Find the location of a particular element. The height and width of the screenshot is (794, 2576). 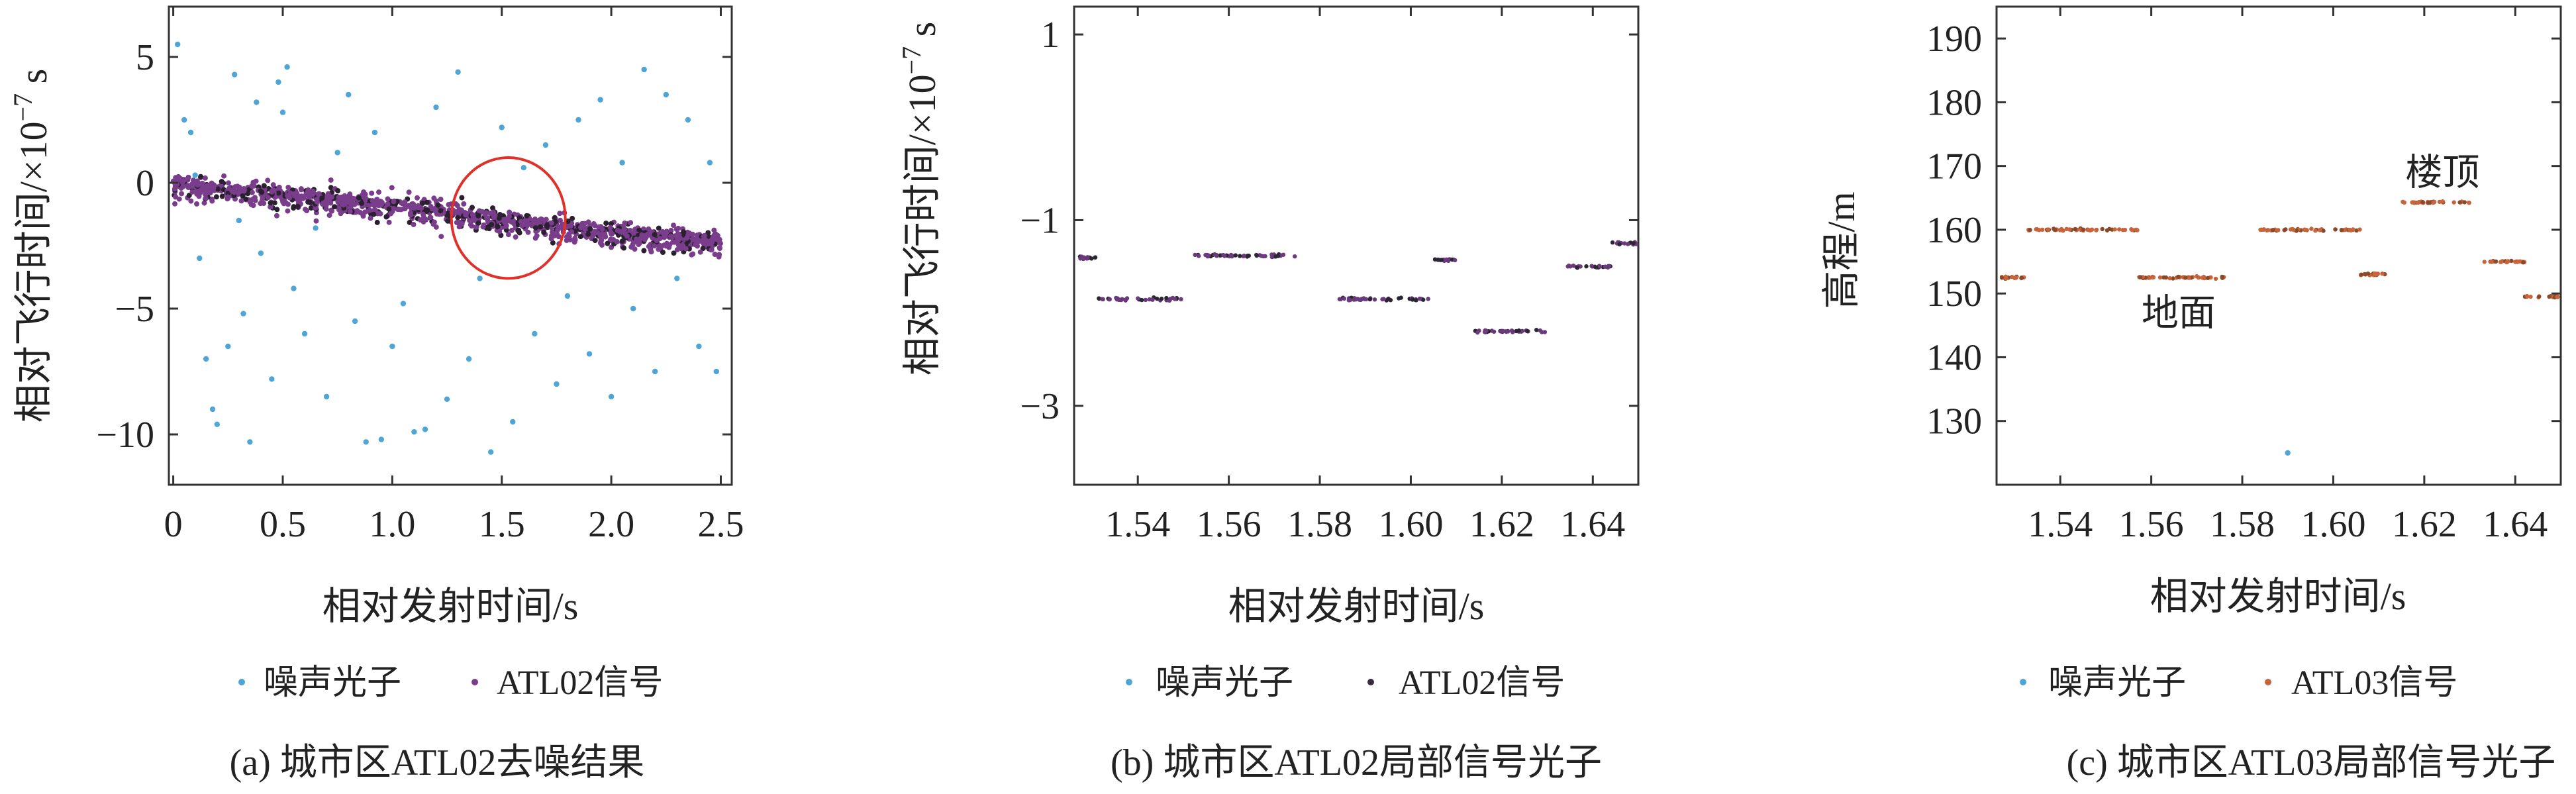

x-tick-label: 1.56 is located at coordinates (2151, 524).